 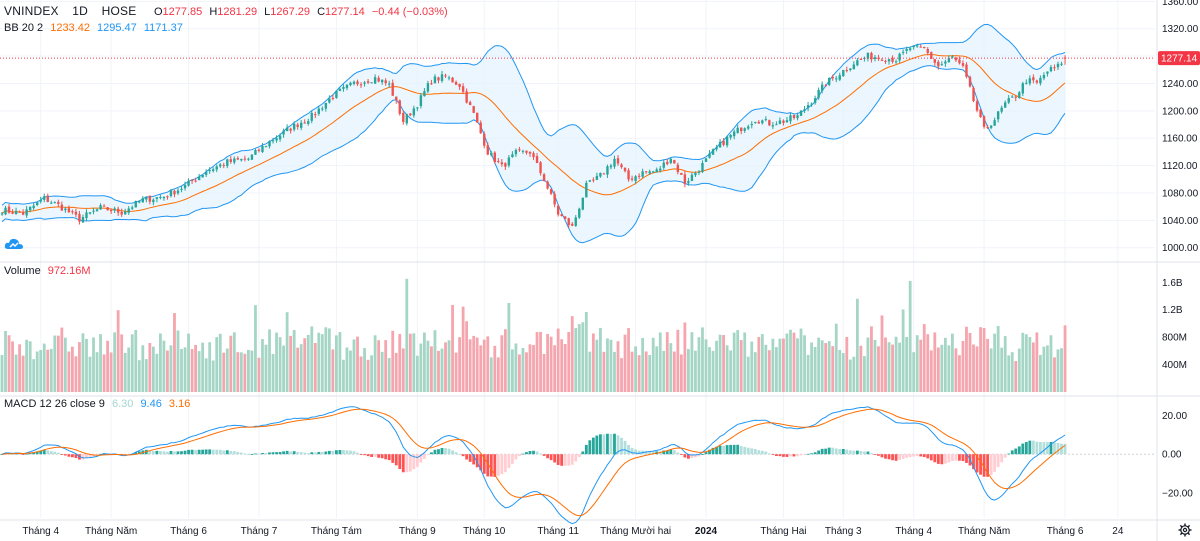 What do you see at coordinates (1180, 139) in the screenshot?
I see `price-tick-label: 1160.00` at bounding box center [1180, 139].